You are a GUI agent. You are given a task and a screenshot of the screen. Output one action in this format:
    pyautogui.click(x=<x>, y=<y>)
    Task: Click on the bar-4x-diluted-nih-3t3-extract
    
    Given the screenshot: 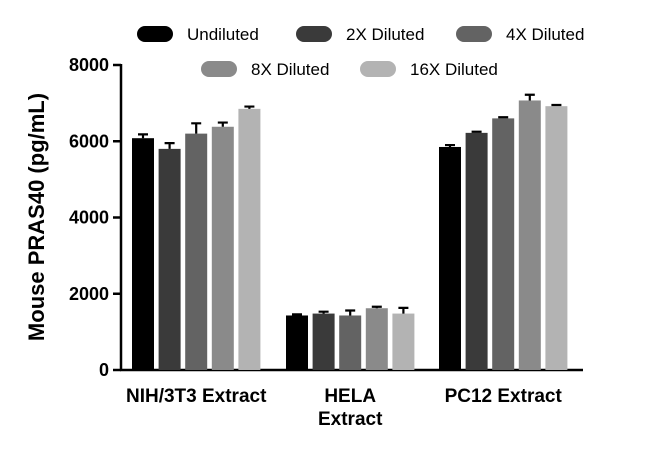 What is the action you would take?
    pyautogui.click(x=196, y=251)
    